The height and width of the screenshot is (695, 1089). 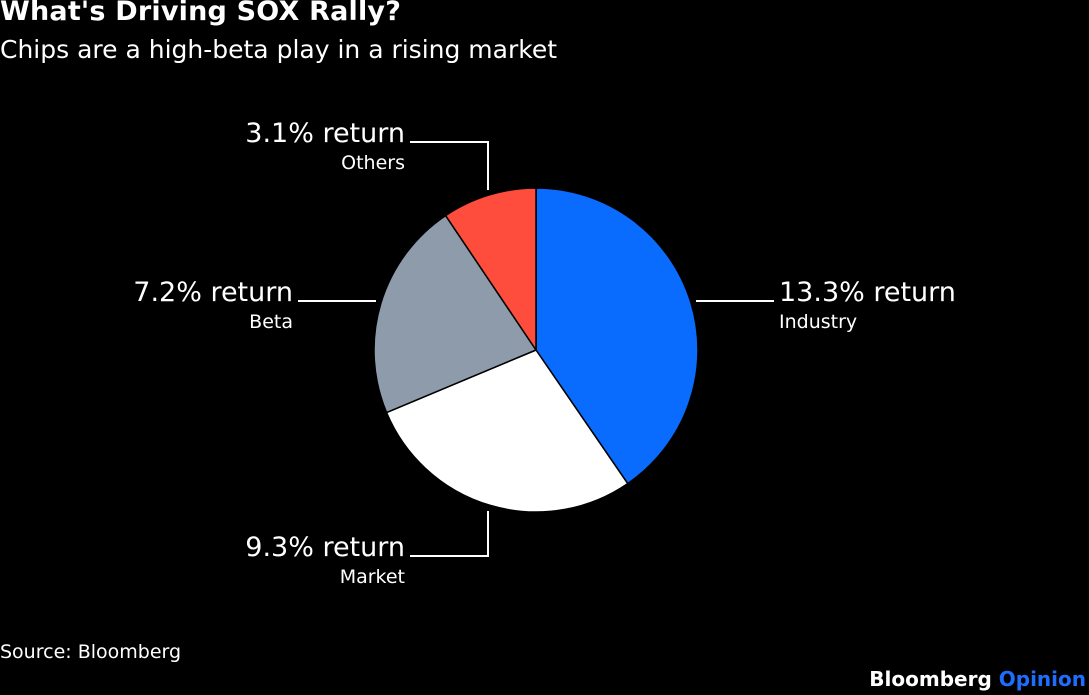 What do you see at coordinates (818, 322) in the screenshot?
I see `category-label-industry: Industry` at bounding box center [818, 322].